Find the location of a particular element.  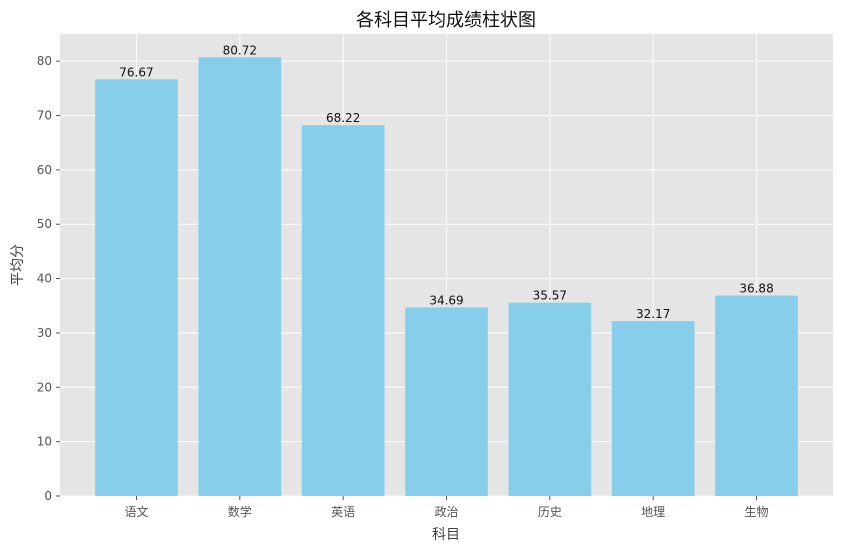

y-tick-label: 70 is located at coordinates (44, 116).